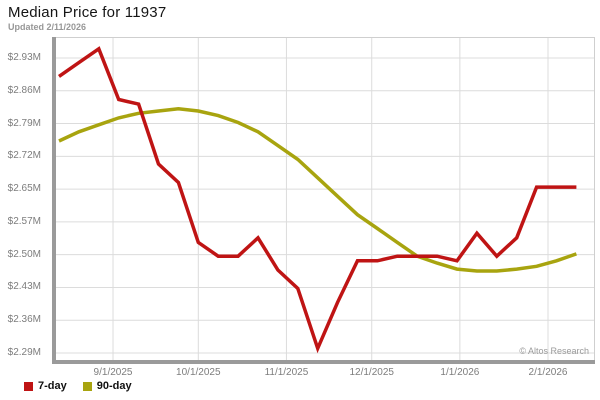  I want to click on plot-border-right, so click(594, 198).